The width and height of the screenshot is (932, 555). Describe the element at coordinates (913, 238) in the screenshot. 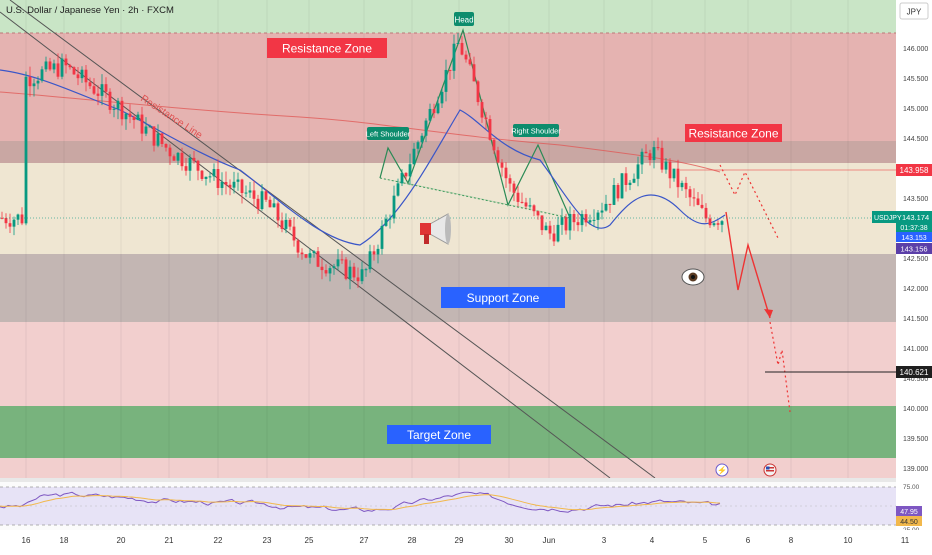

I see `ma-fast-value: 143.153` at that location.